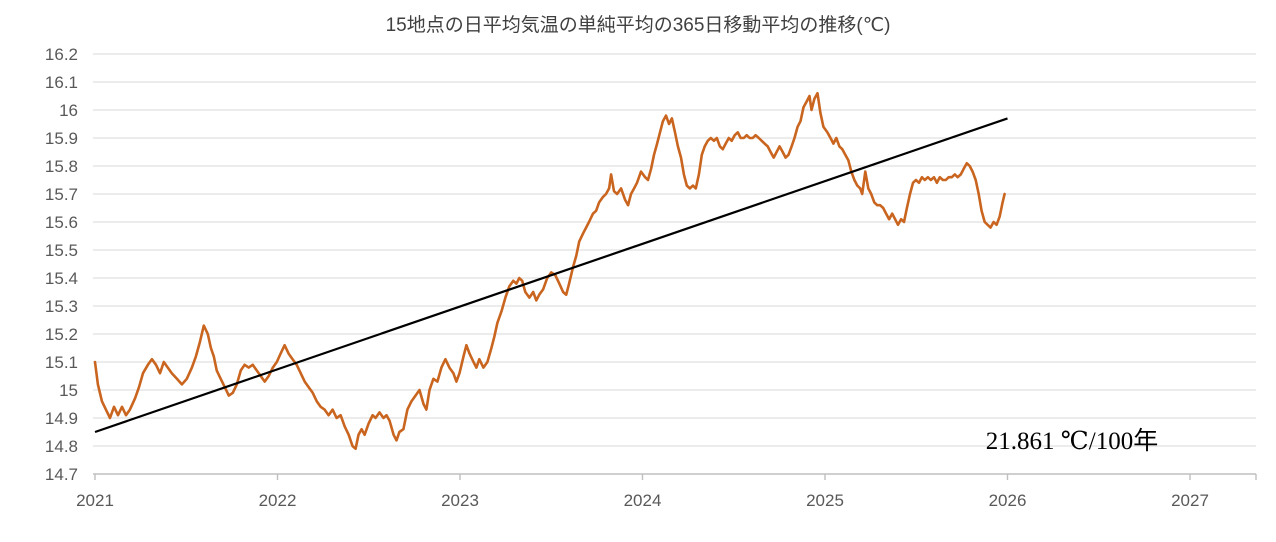  Describe the element at coordinates (638, 25) in the screenshot. I see `chart-title: 15地点の日平均気温の単純平均の365日移動平均の推移(℃)` at that location.